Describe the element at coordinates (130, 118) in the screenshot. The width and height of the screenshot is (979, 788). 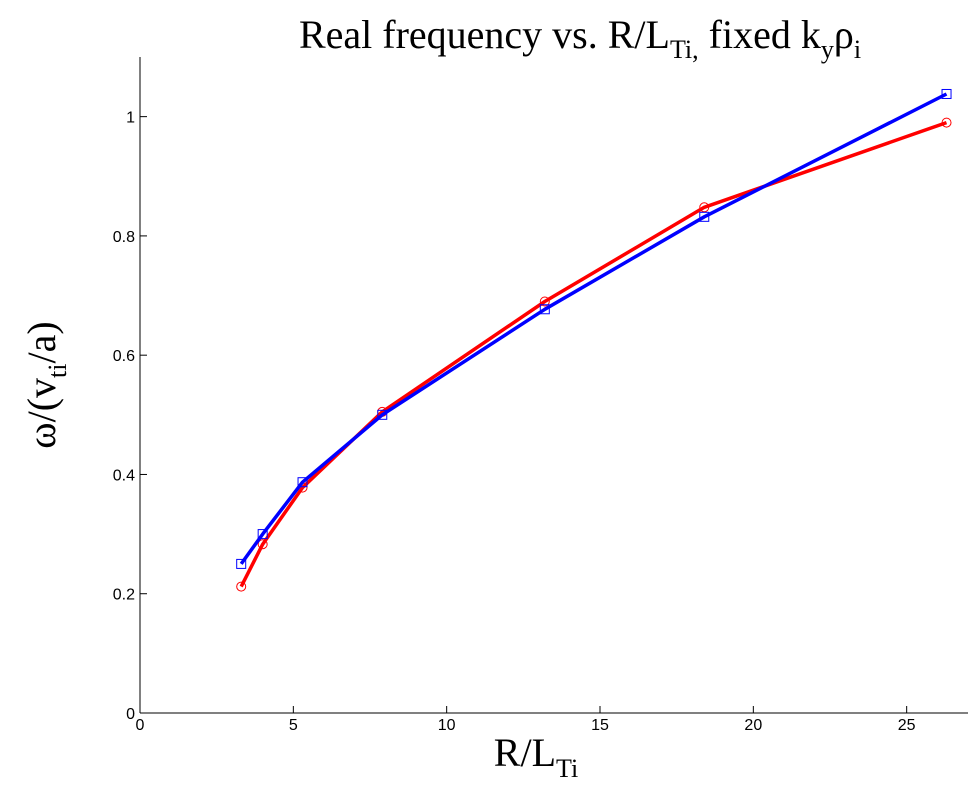
I see `y-tick-label: 1` at that location.